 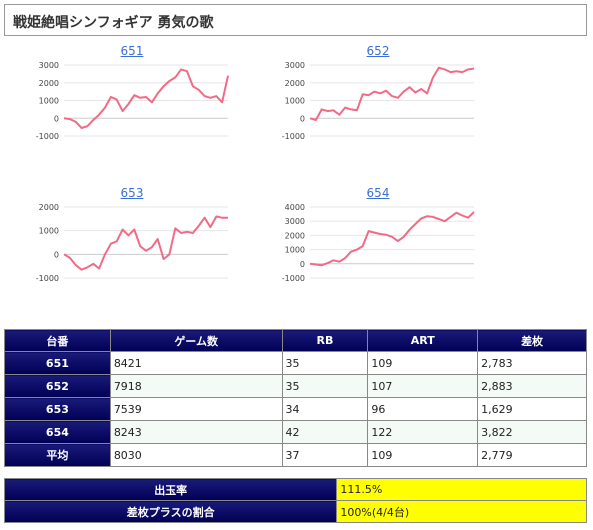 What do you see at coordinates (132, 193) in the screenshot?
I see `chart-title-link: 653` at bounding box center [132, 193].